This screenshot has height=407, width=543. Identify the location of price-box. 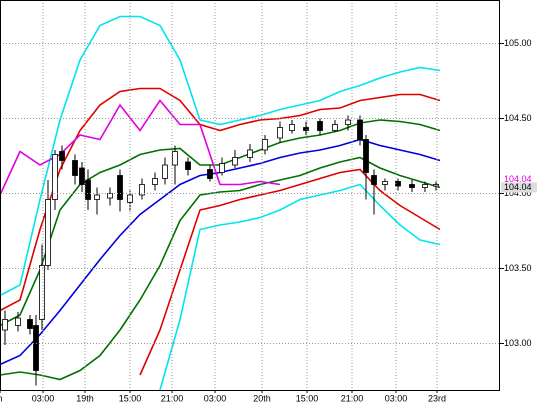
(519, 187).